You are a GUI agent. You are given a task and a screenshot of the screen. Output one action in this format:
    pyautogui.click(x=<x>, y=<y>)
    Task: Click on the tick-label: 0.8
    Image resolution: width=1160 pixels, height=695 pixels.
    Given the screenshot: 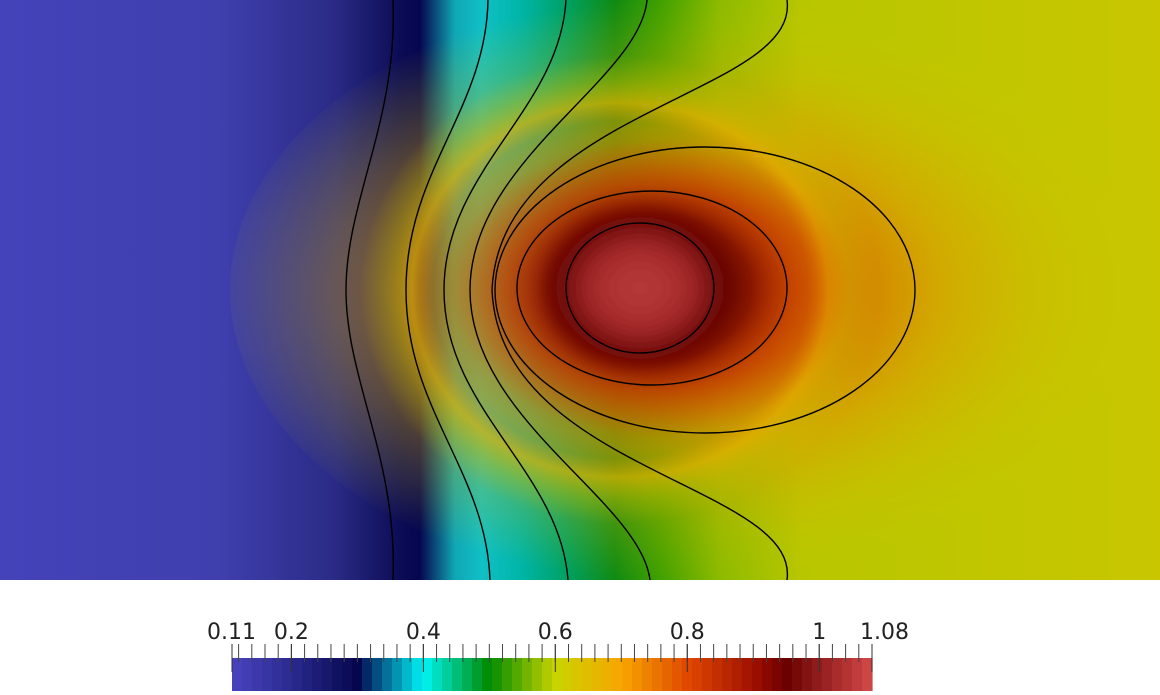 What is the action you would take?
    pyautogui.click(x=687, y=632)
    